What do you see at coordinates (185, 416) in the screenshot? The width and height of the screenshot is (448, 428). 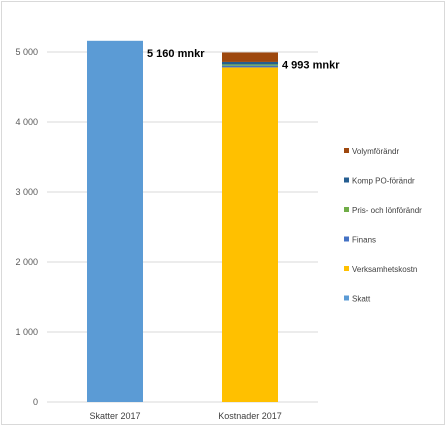 I see `x-axis-categories: Skatter 2017 Kostnader 2017` at bounding box center [185, 416].